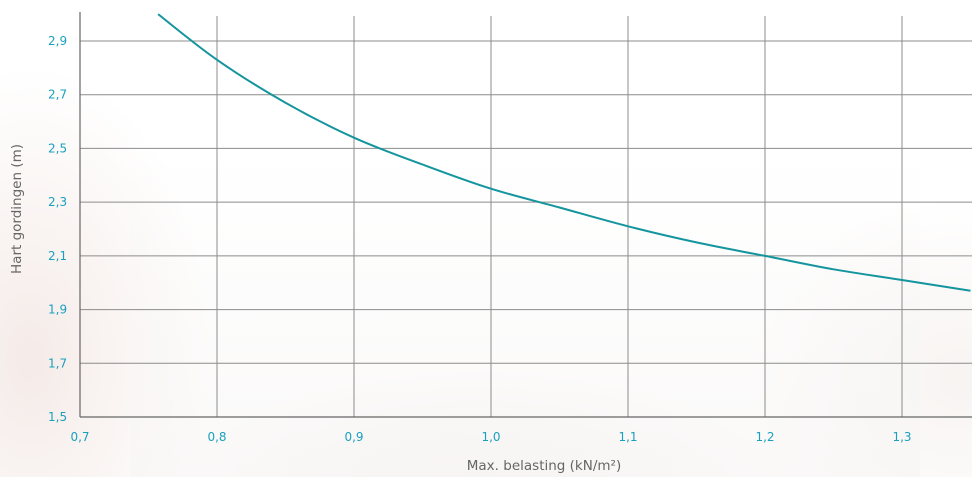 The height and width of the screenshot is (477, 972). I want to click on x-tick-labels: 0,7 0,8 0,9 1,0 1,1 1,2 1,3, so click(490, 437).